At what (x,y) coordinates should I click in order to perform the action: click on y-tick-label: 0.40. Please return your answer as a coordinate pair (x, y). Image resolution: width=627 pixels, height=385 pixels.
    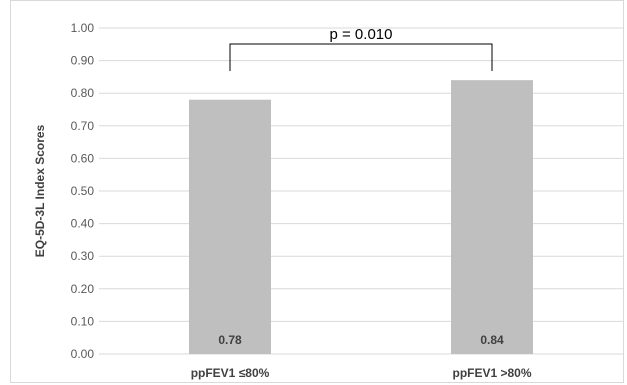
    Looking at the image, I should click on (83, 224).